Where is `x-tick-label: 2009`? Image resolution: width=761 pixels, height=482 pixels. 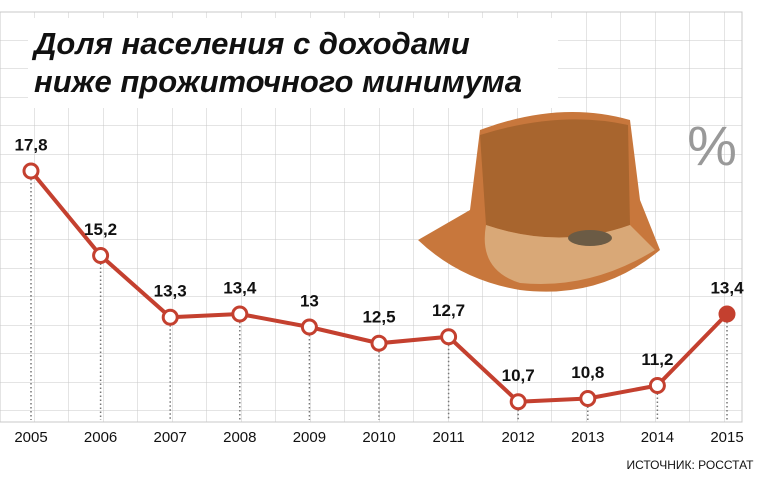
x-tick-label: 2009 is located at coordinates (309, 437).